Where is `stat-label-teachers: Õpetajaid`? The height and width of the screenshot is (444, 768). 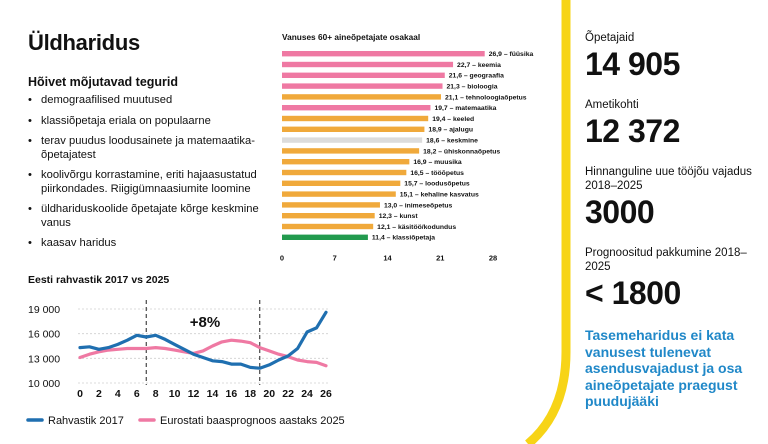
stat-label-teachers: Õpetajaid is located at coordinates (610, 38).